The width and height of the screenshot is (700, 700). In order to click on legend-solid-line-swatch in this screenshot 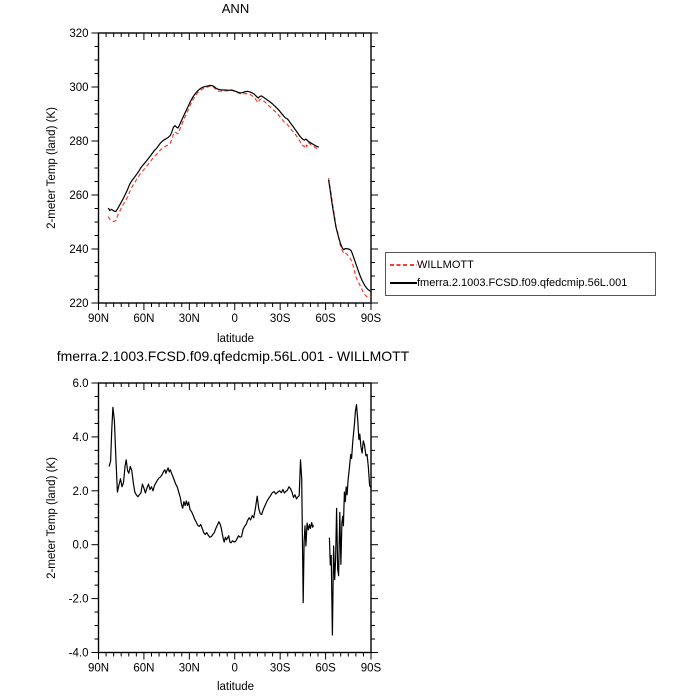, I will do `click(403, 283)`.